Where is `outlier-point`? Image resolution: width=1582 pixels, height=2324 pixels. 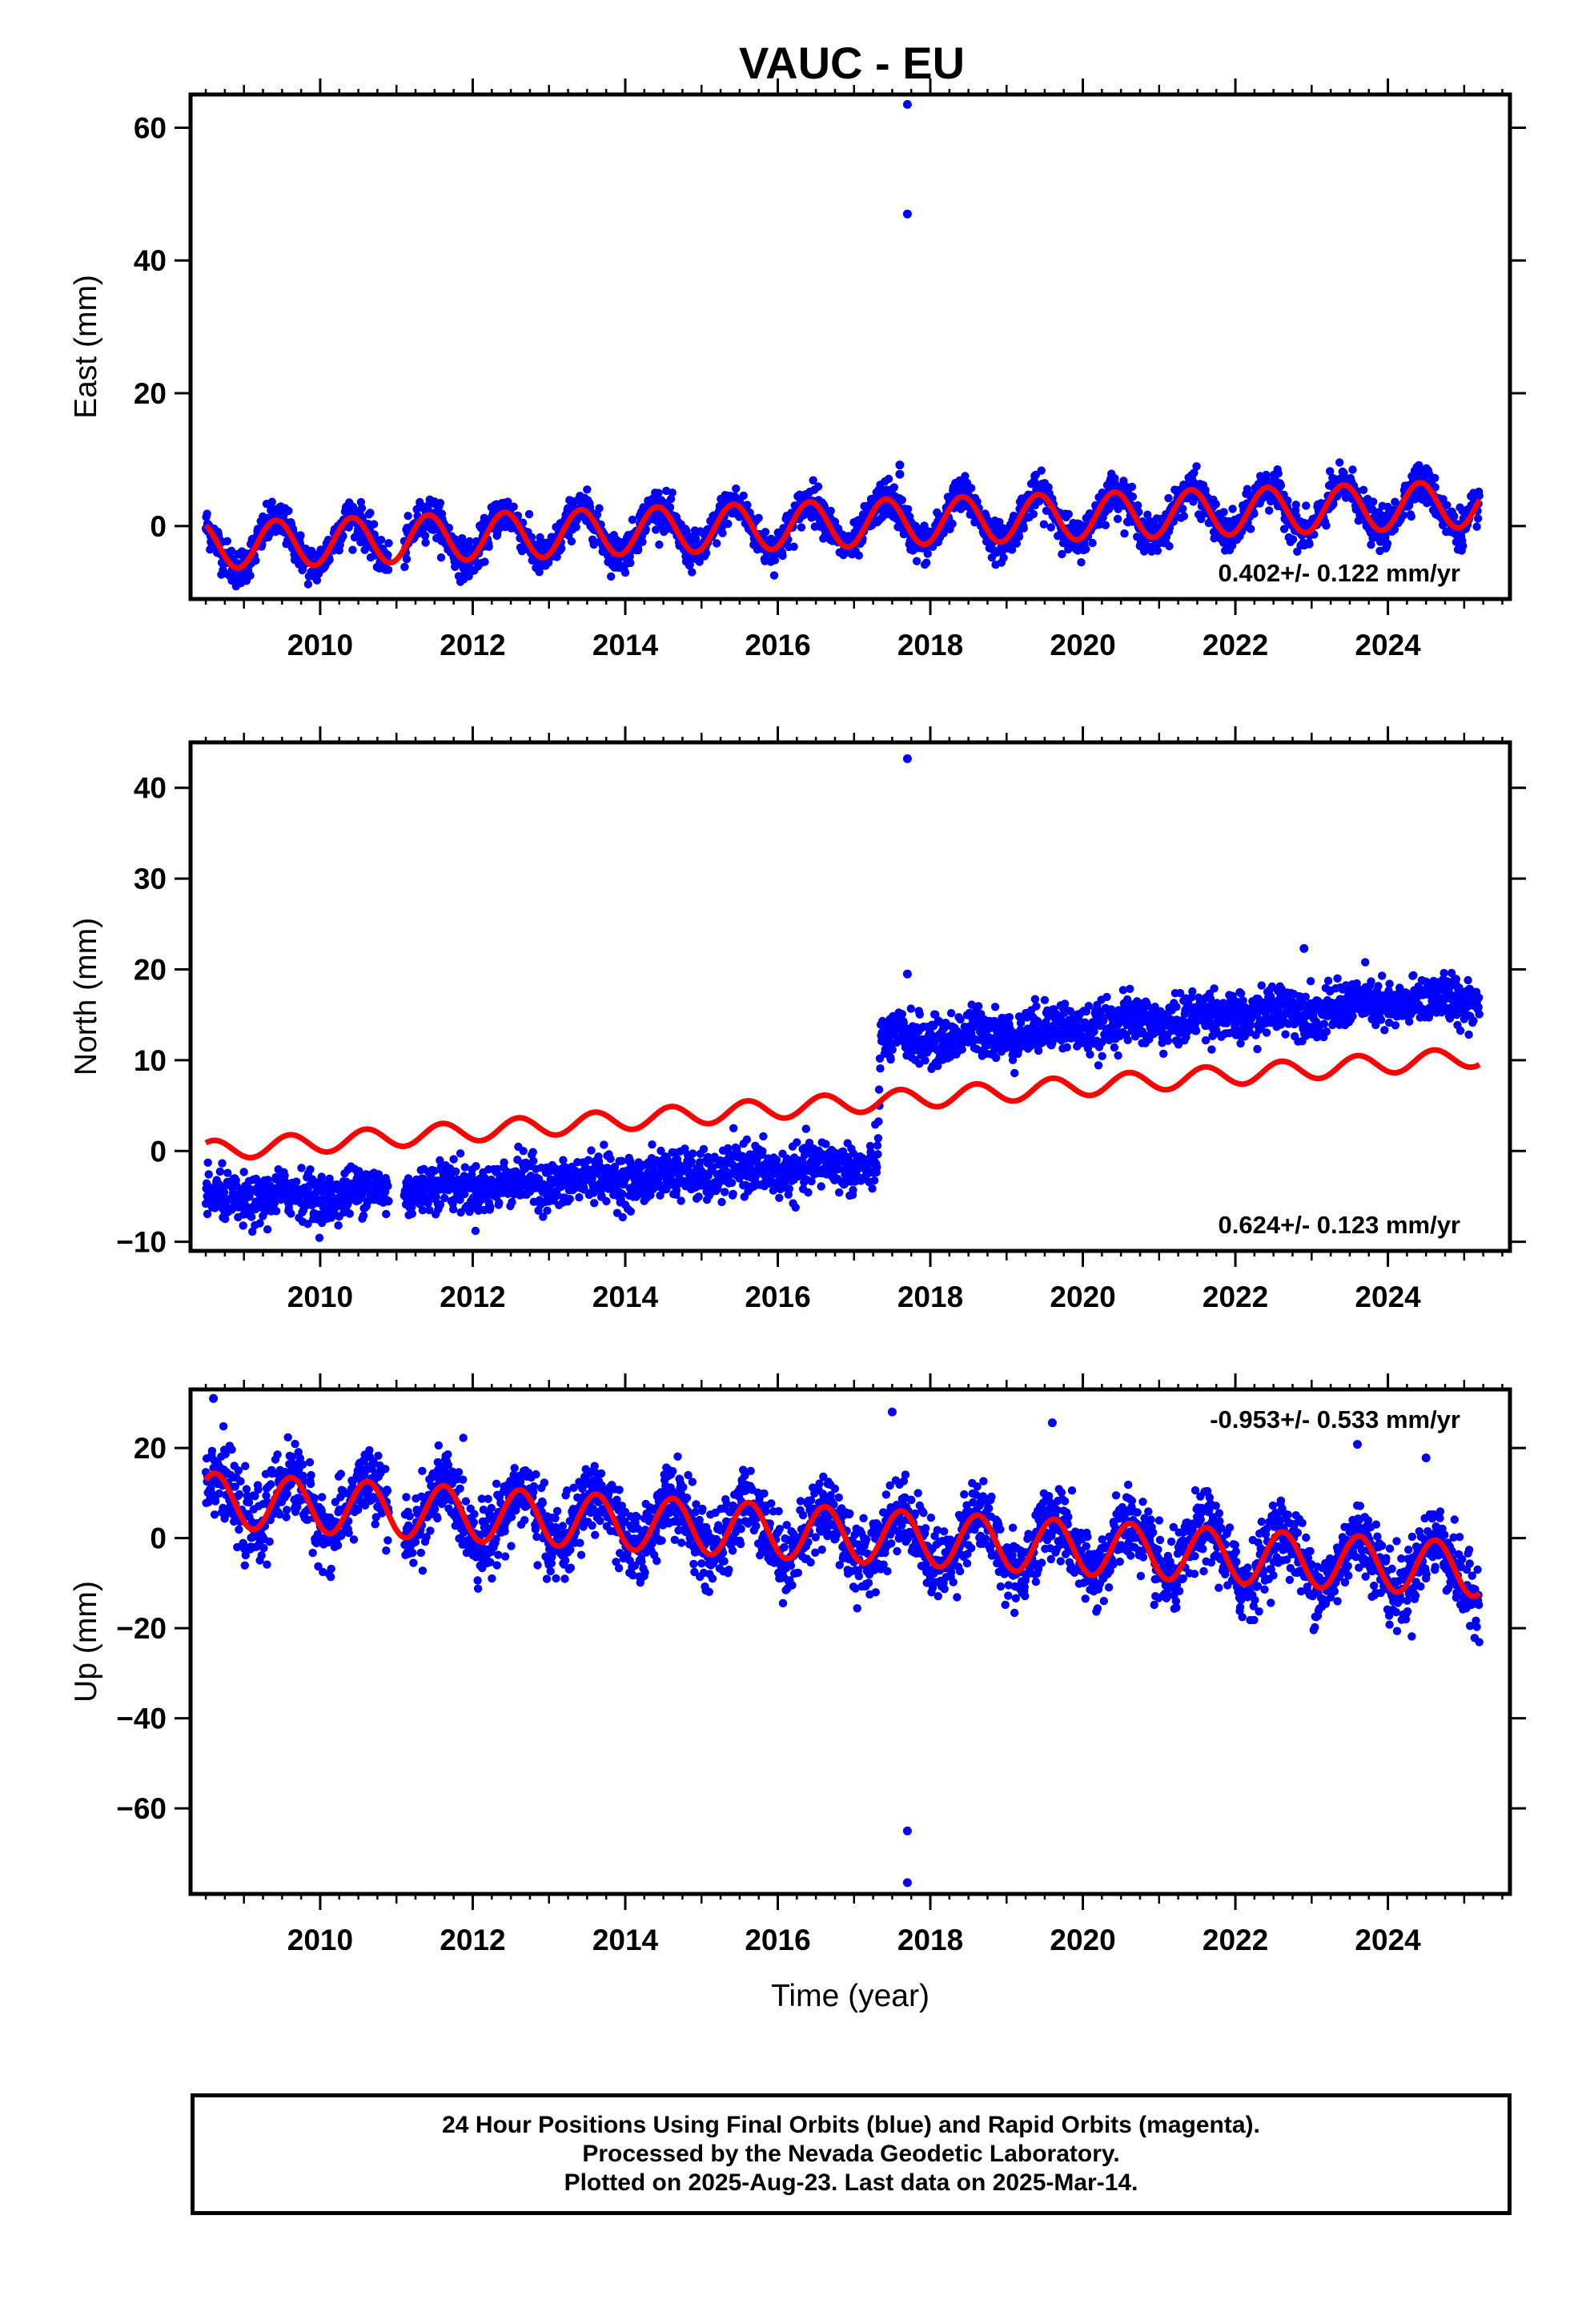 outlier-point is located at coordinates (900, 474).